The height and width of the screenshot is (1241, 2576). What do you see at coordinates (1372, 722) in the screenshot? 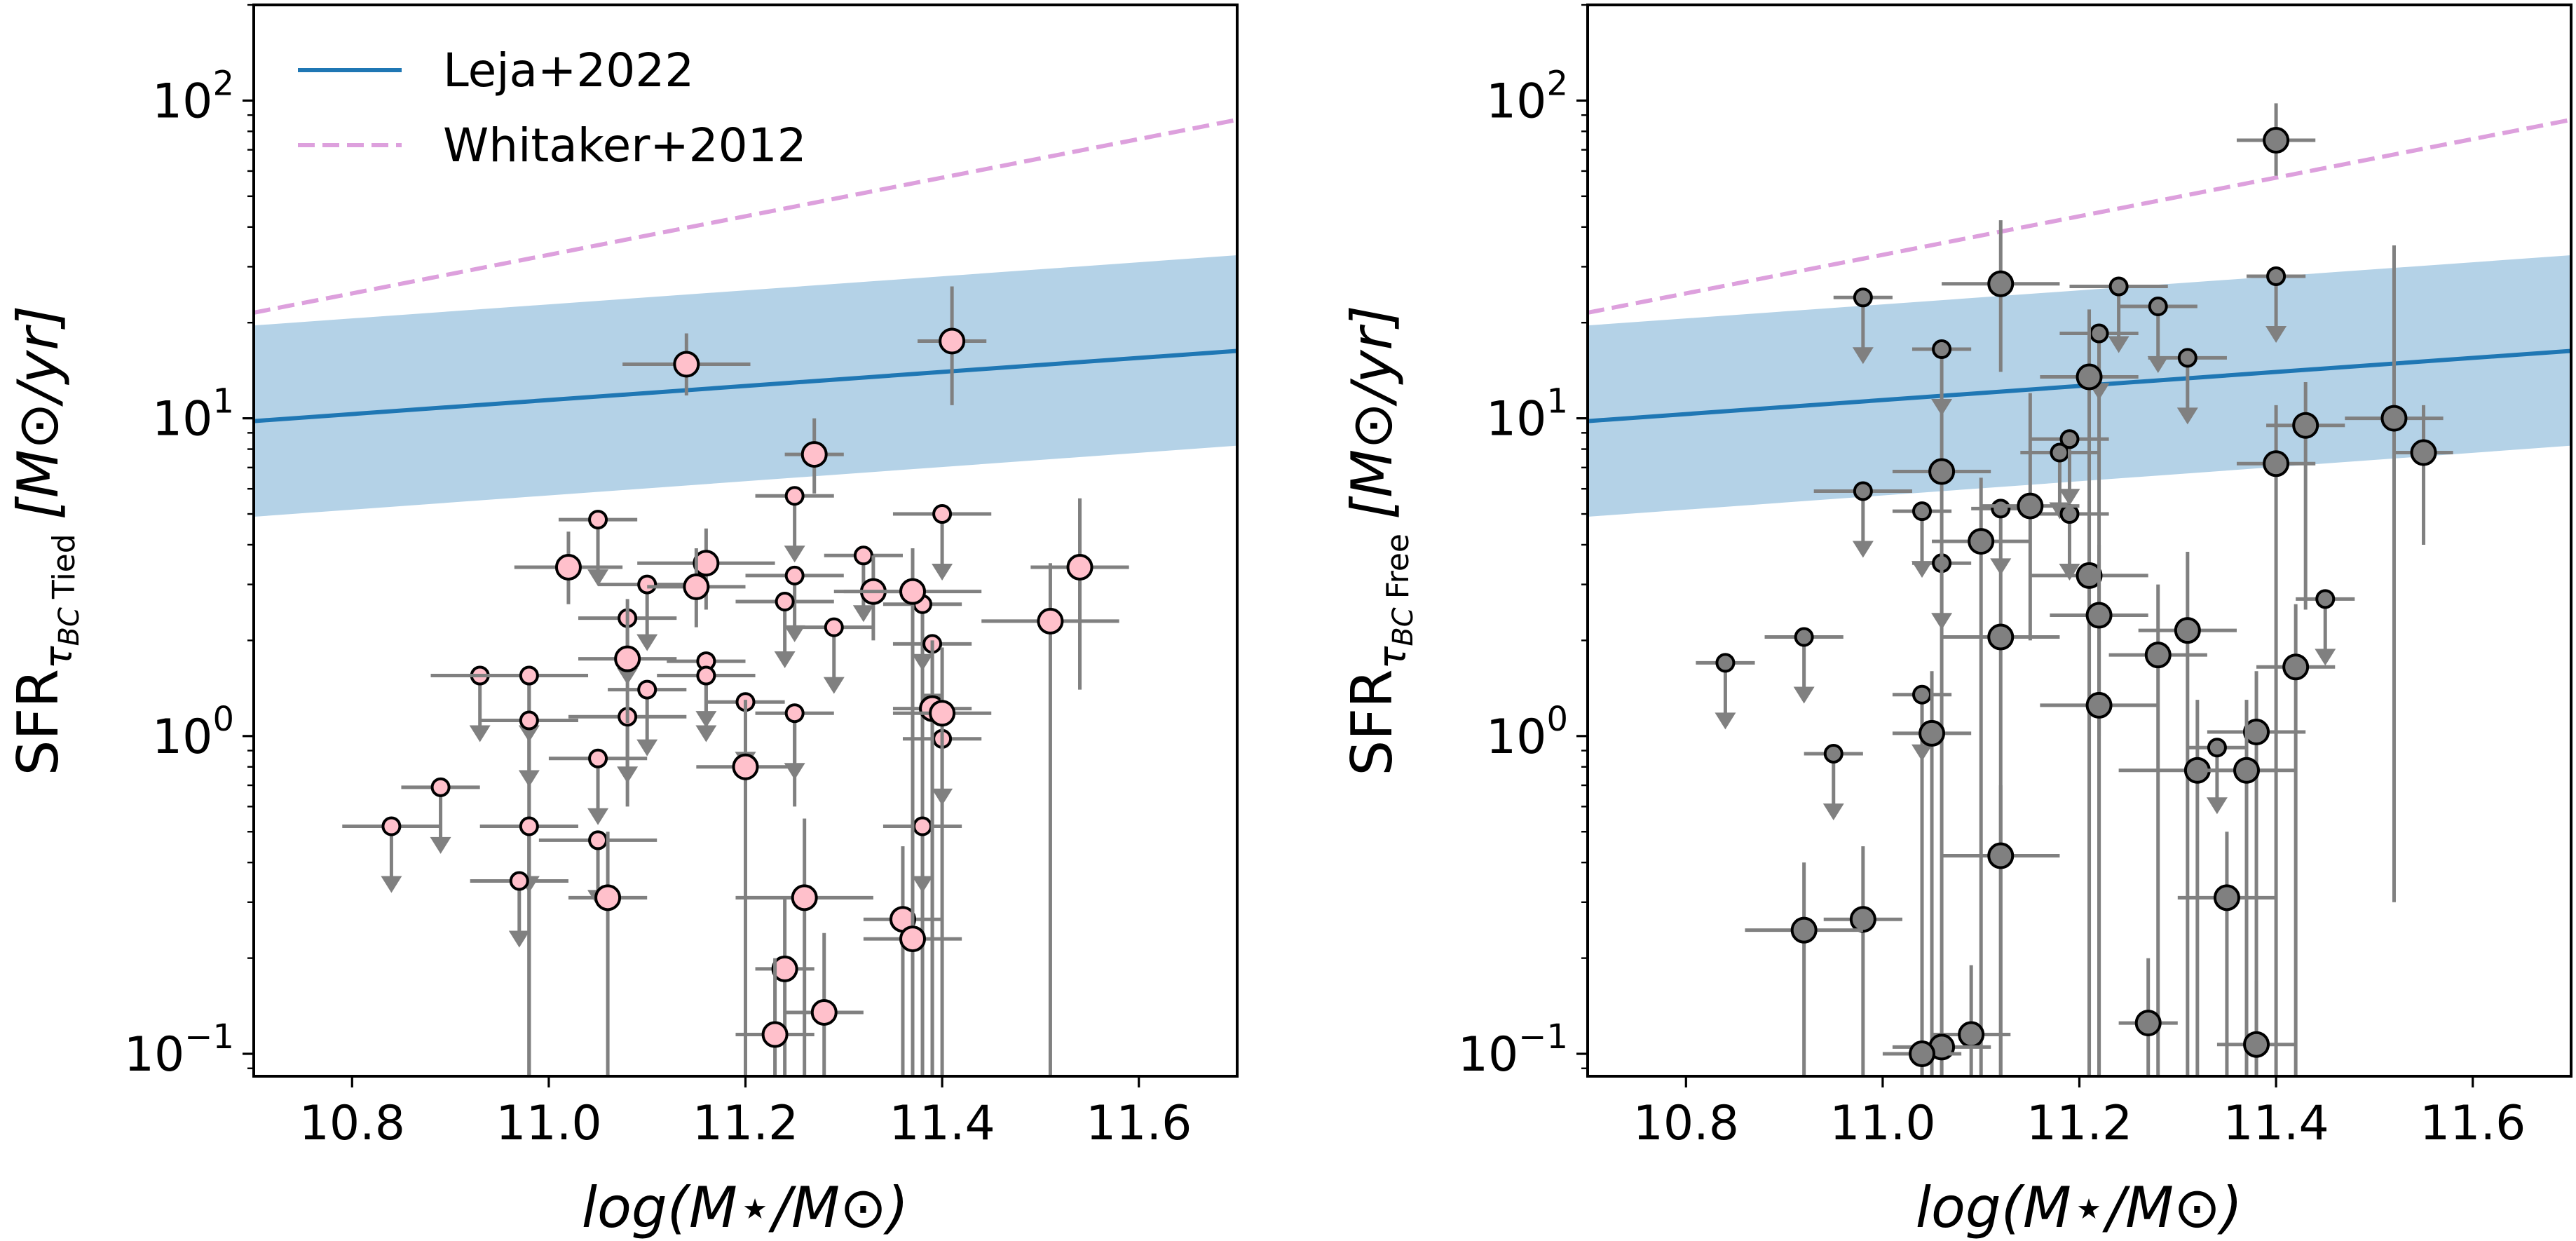
I see `y-axis-label-right-main: SFR` at bounding box center [1372, 722].